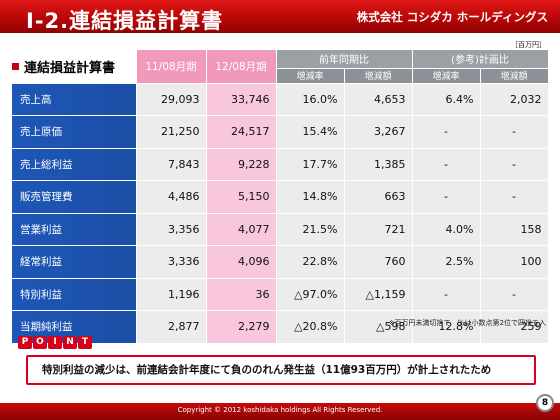 The height and width of the screenshot is (420, 560). What do you see at coordinates (280, 16) in the screenshot?
I see `header-bar: Ⅰ-2.連結損益計算書 株式会社 コシダカ ホールディングス` at bounding box center [280, 16].